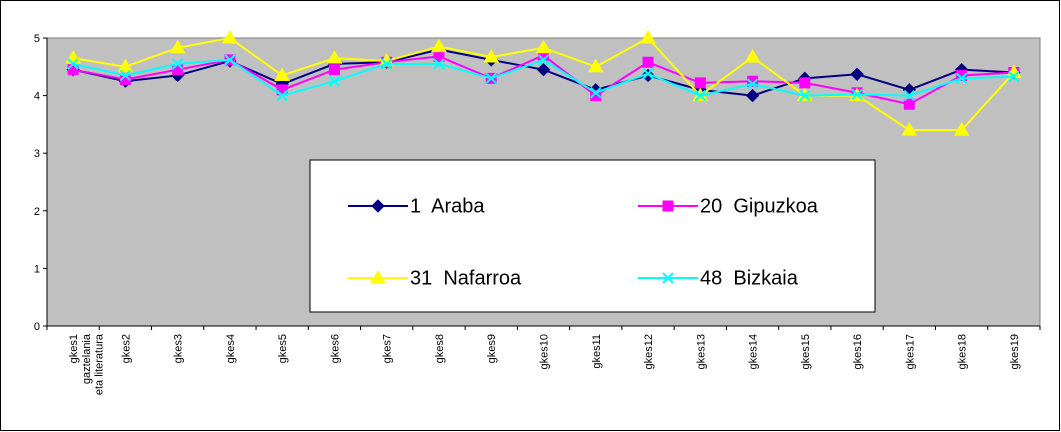  What do you see at coordinates (126, 348) in the screenshot?
I see `x-tick-label: gkes2` at bounding box center [126, 348].